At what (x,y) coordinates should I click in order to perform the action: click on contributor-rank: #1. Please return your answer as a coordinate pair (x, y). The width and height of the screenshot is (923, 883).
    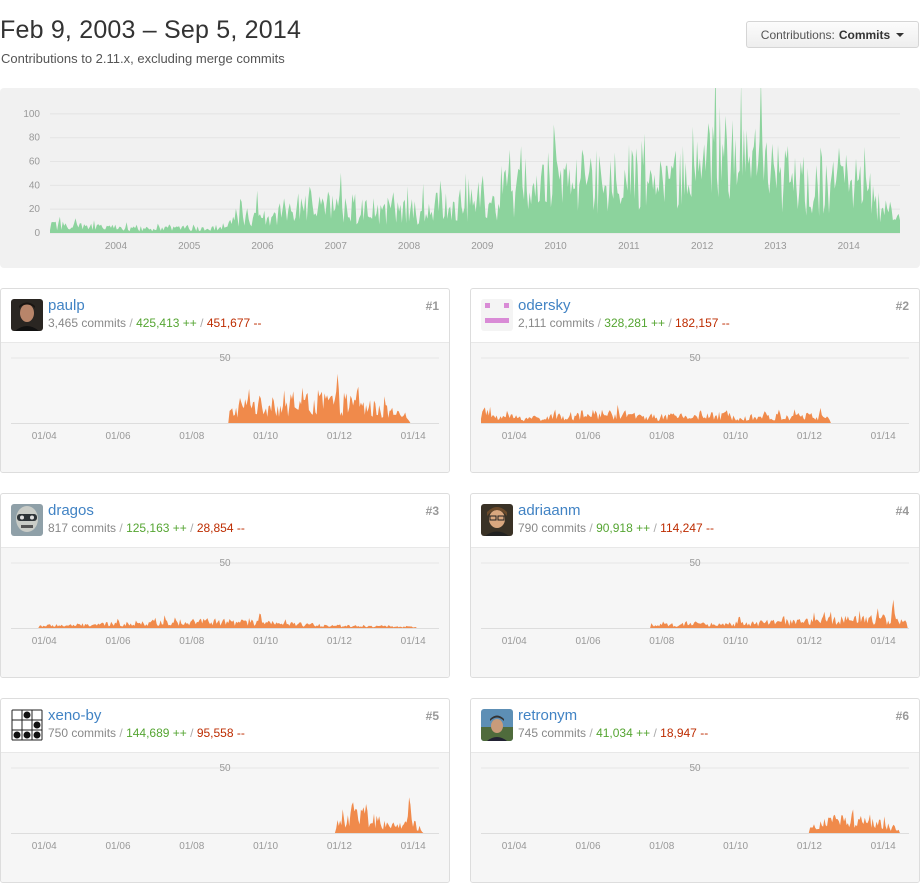
    Looking at the image, I should click on (432, 306).